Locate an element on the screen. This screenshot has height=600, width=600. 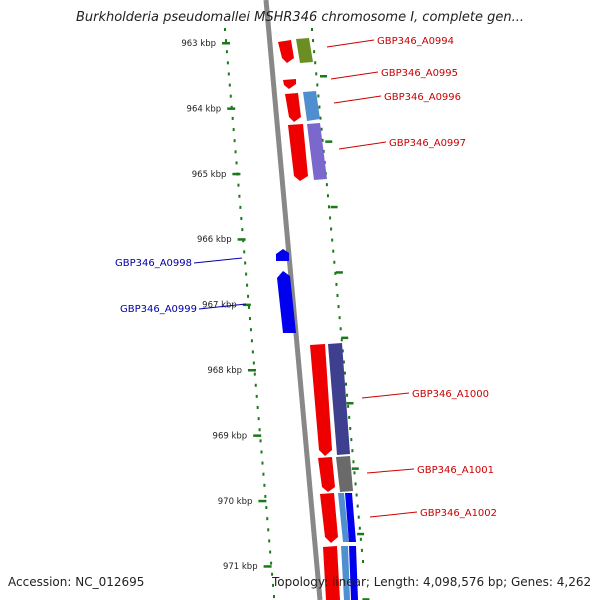
reverse-gene-labels: GBP346_A0998 GBP346_A0999 is located at coordinates (181, 286).